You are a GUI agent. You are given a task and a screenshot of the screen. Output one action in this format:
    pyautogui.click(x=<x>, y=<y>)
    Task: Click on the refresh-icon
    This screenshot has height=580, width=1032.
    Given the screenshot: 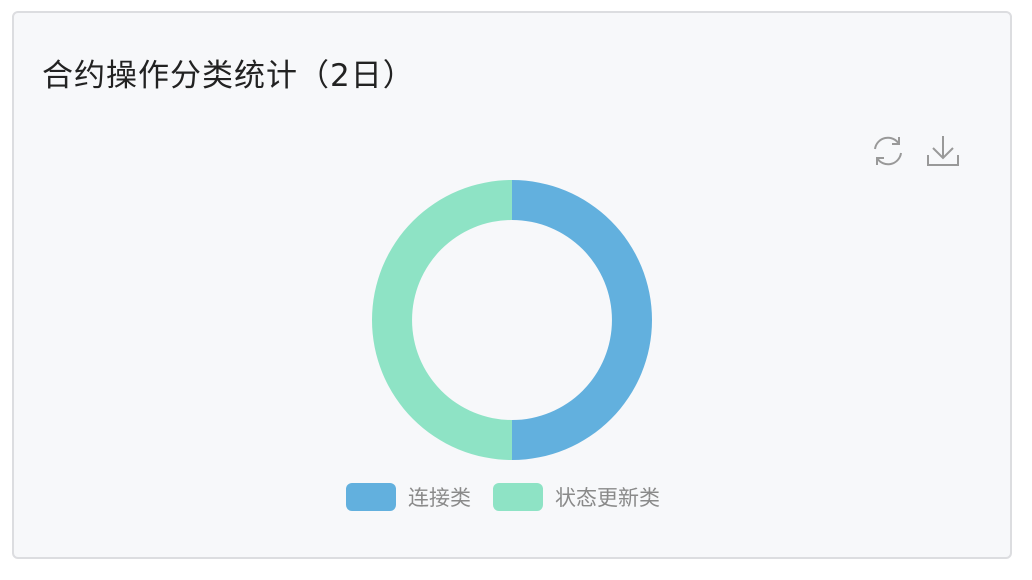 What is the action you would take?
    pyautogui.click(x=888, y=151)
    